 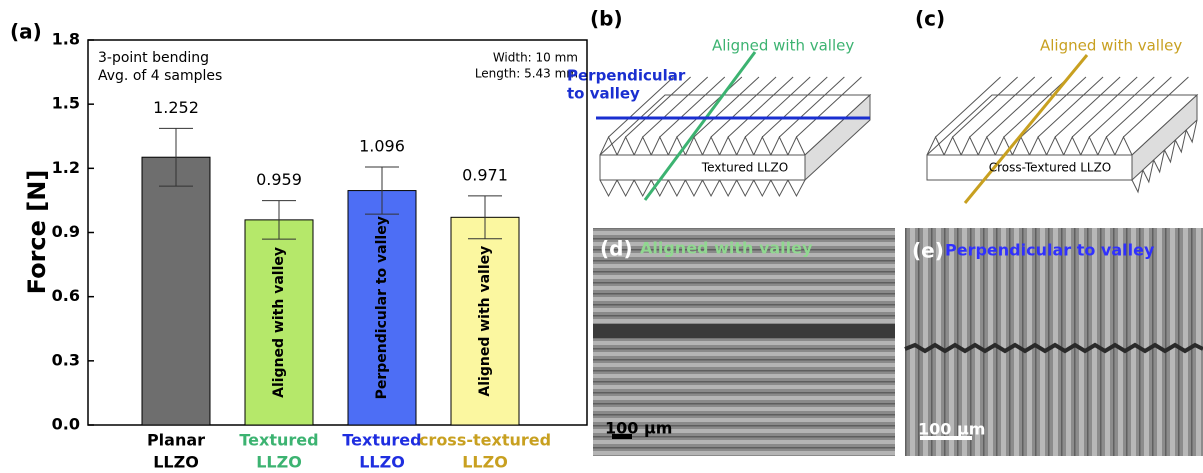 I want to click on panel-label: (b), so click(x=606, y=19).